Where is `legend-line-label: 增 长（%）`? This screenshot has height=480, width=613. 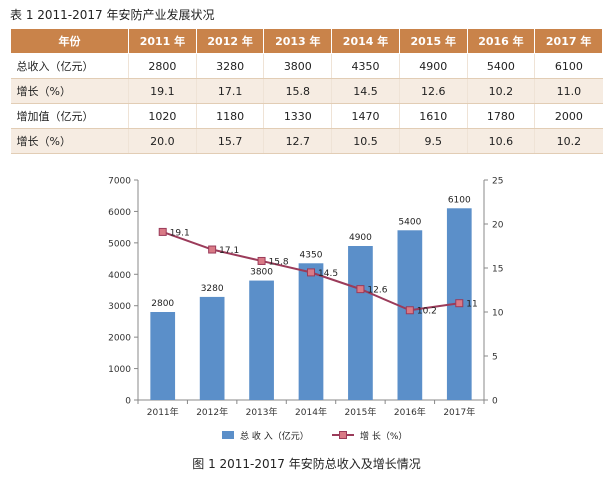 legend-line-label: 增 长（%） is located at coordinates (383, 436).